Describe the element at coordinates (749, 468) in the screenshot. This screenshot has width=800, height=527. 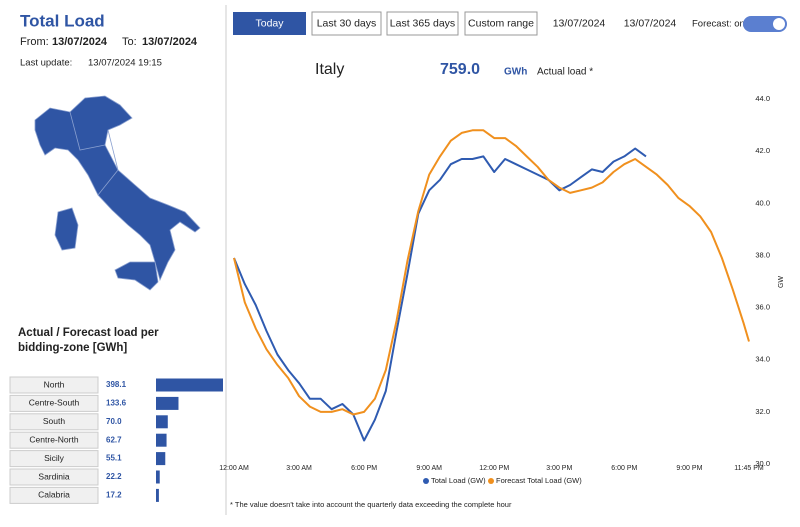
I see `x-tick-label: 11:45 PM` at that location.